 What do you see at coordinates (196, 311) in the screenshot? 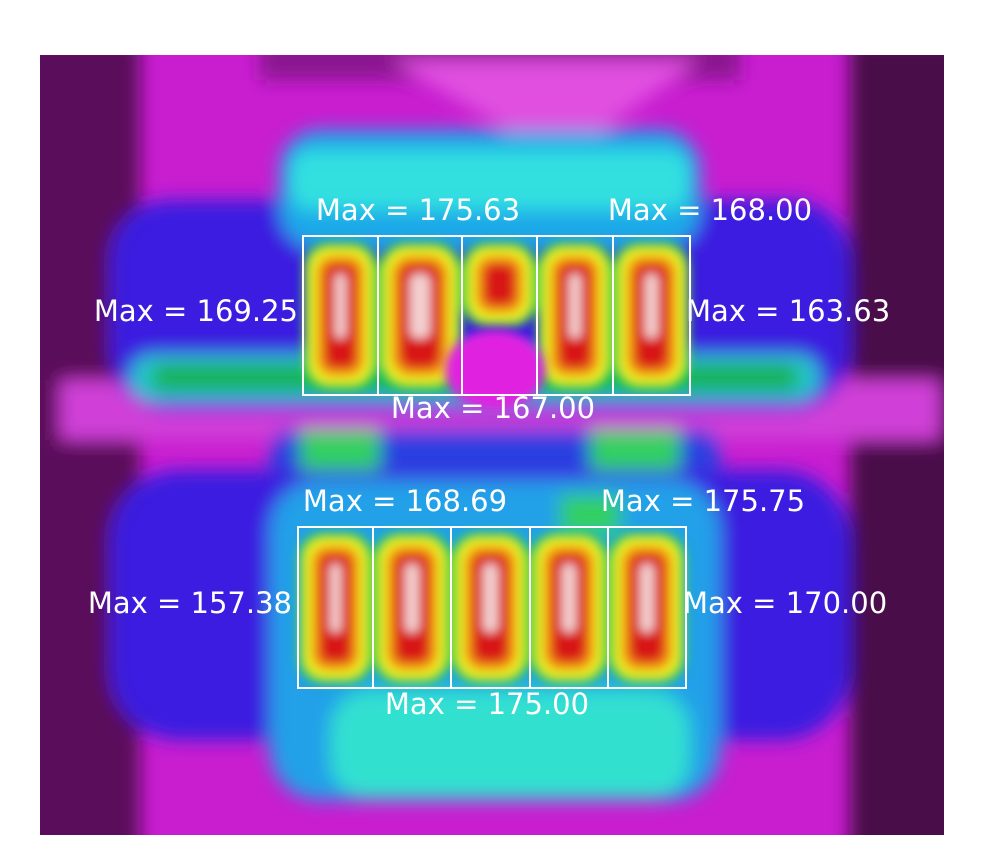
I see `max-label: Max = 169.25` at bounding box center [196, 311].